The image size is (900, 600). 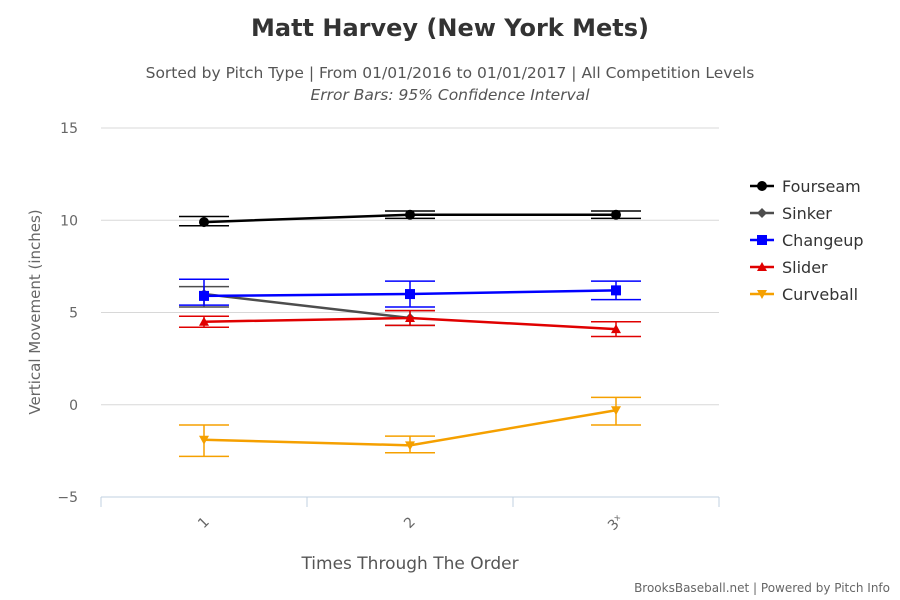 I want to click on x-axis-label: Times Through The Order, so click(x=409, y=564).